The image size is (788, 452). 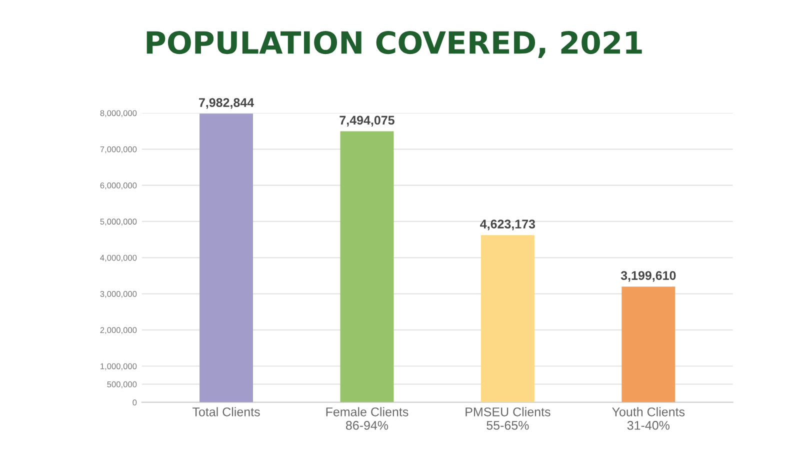 I want to click on y-tick-label: 0, so click(x=134, y=402).